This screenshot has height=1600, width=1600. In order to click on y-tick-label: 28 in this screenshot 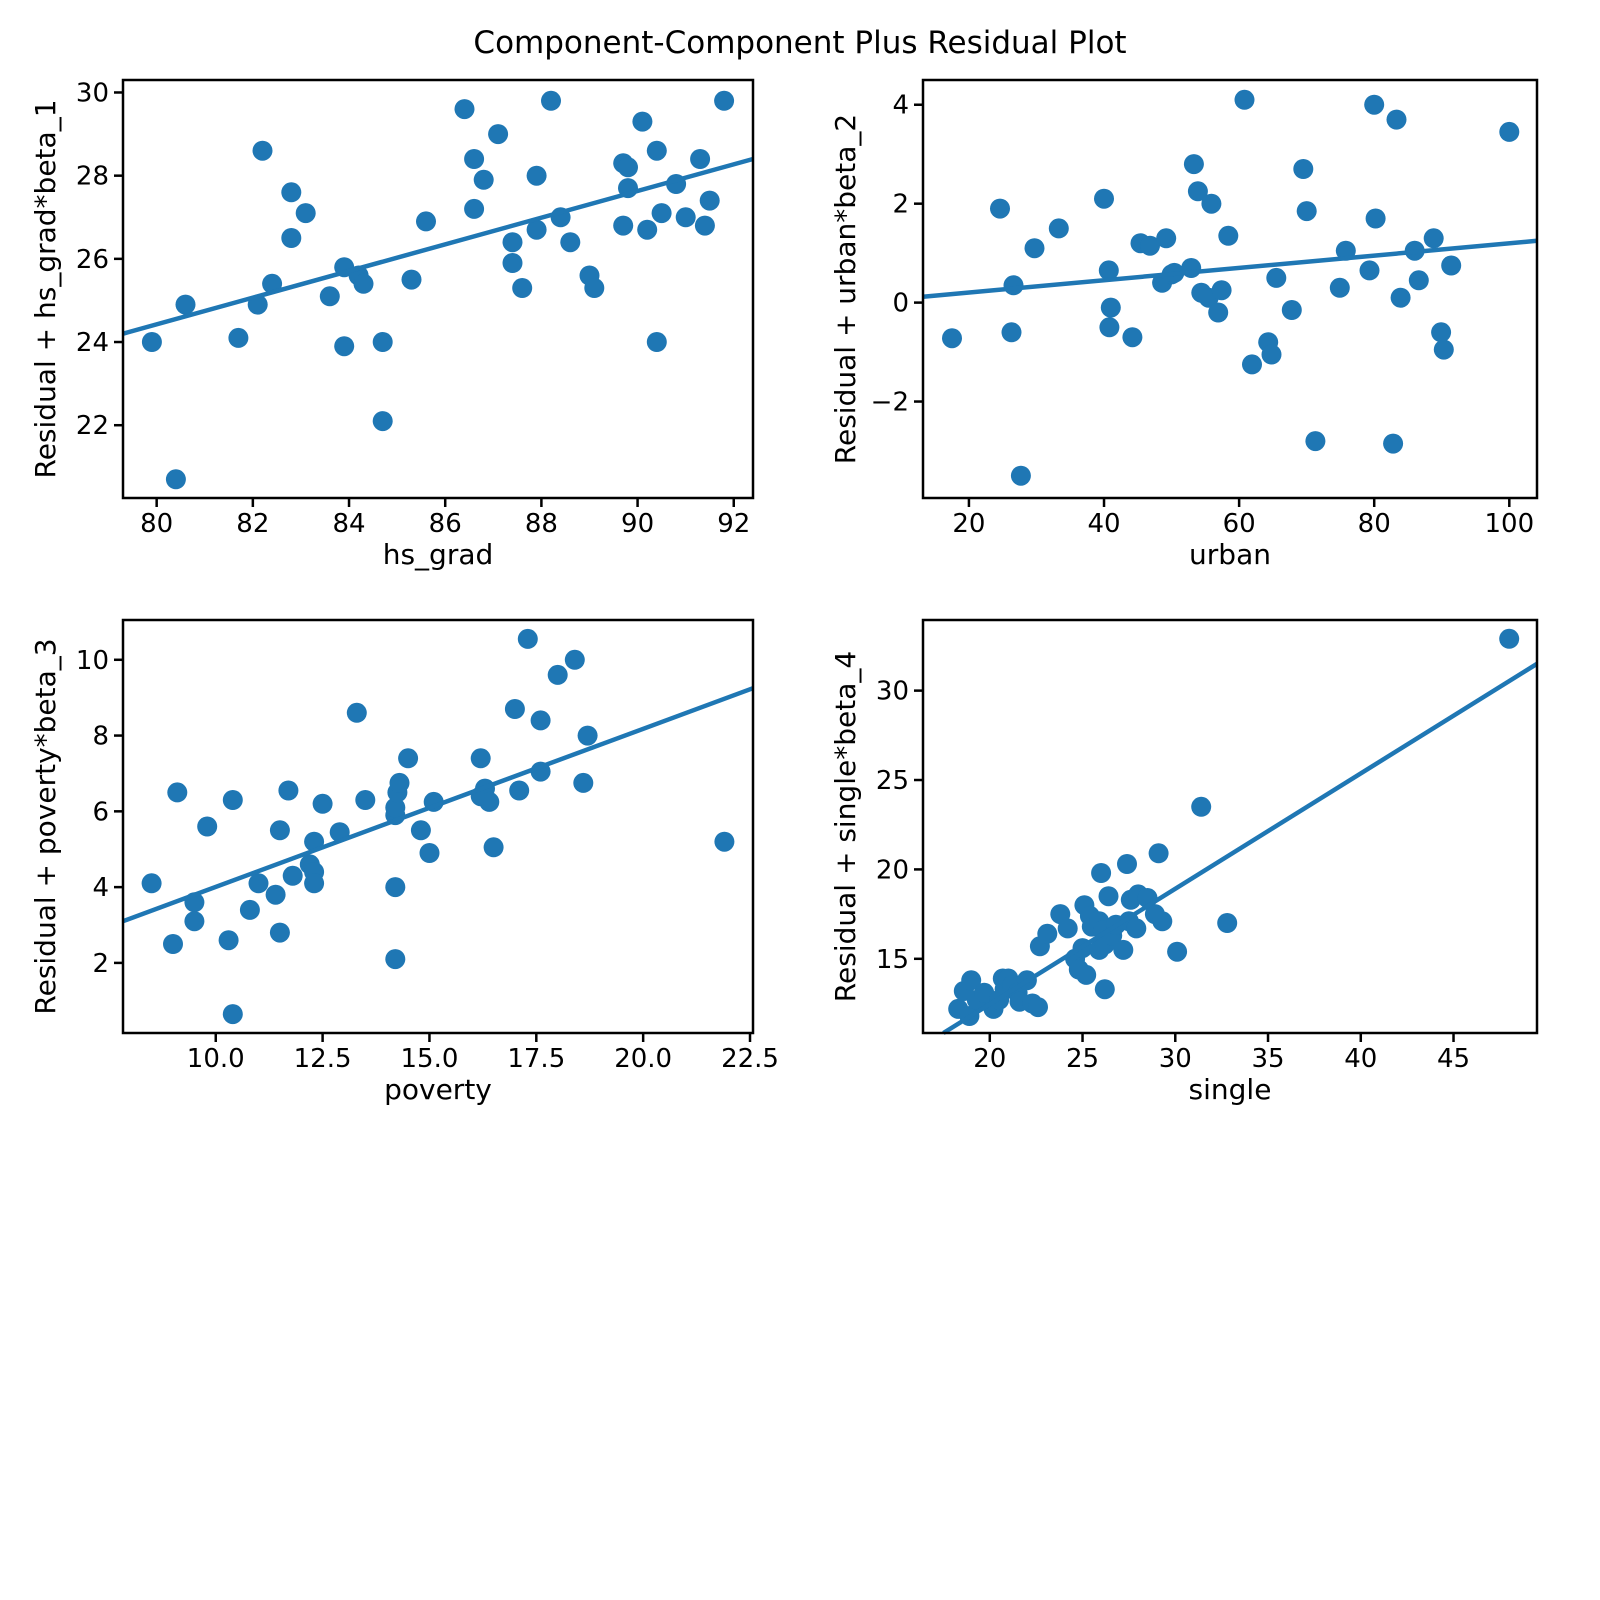, I will do `click(92, 177)`.